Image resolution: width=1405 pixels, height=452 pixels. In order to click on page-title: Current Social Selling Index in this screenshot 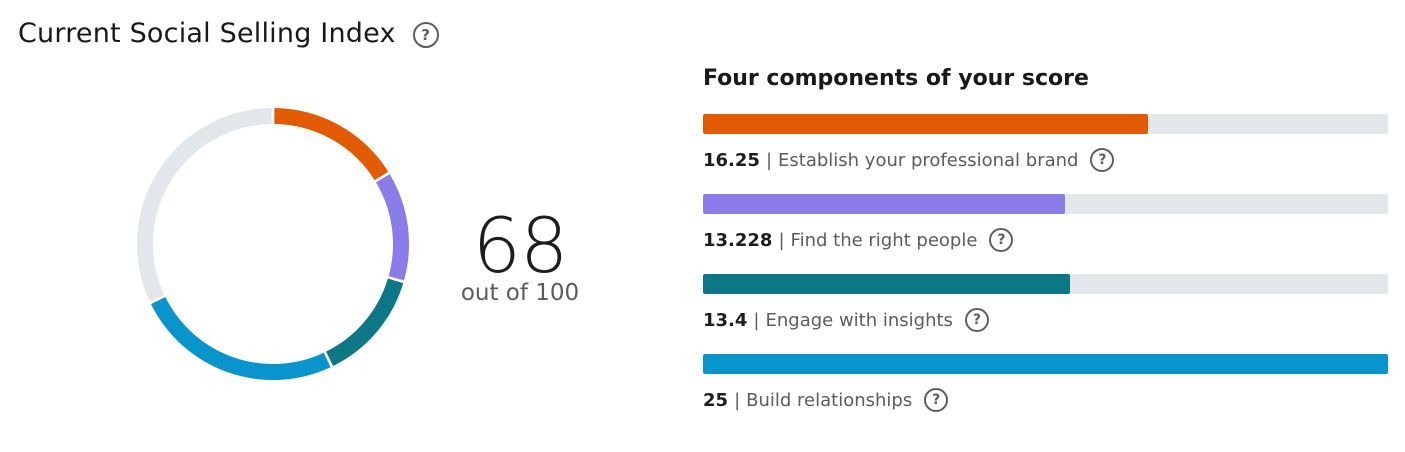, I will do `click(207, 33)`.